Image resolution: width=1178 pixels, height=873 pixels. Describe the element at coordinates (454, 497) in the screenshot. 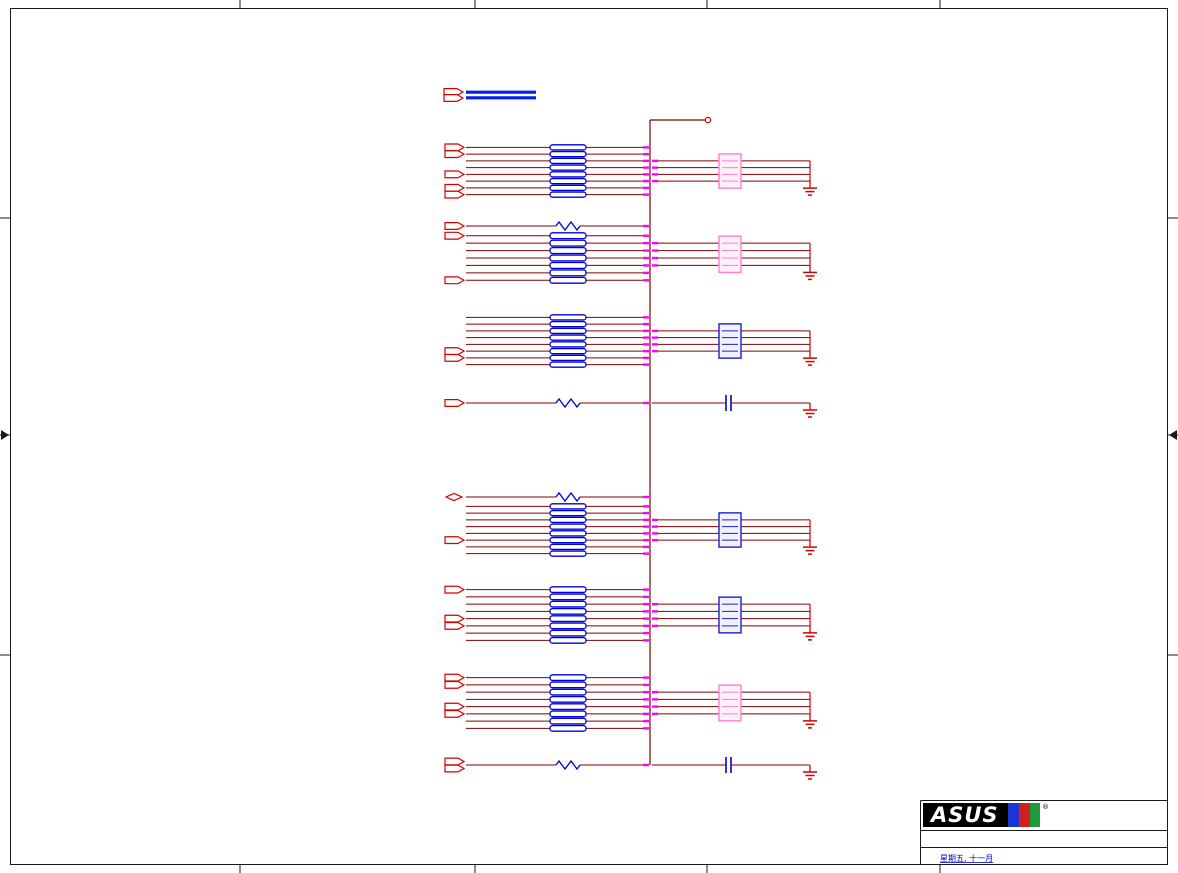

I see `connector-diamond-icon` at that location.